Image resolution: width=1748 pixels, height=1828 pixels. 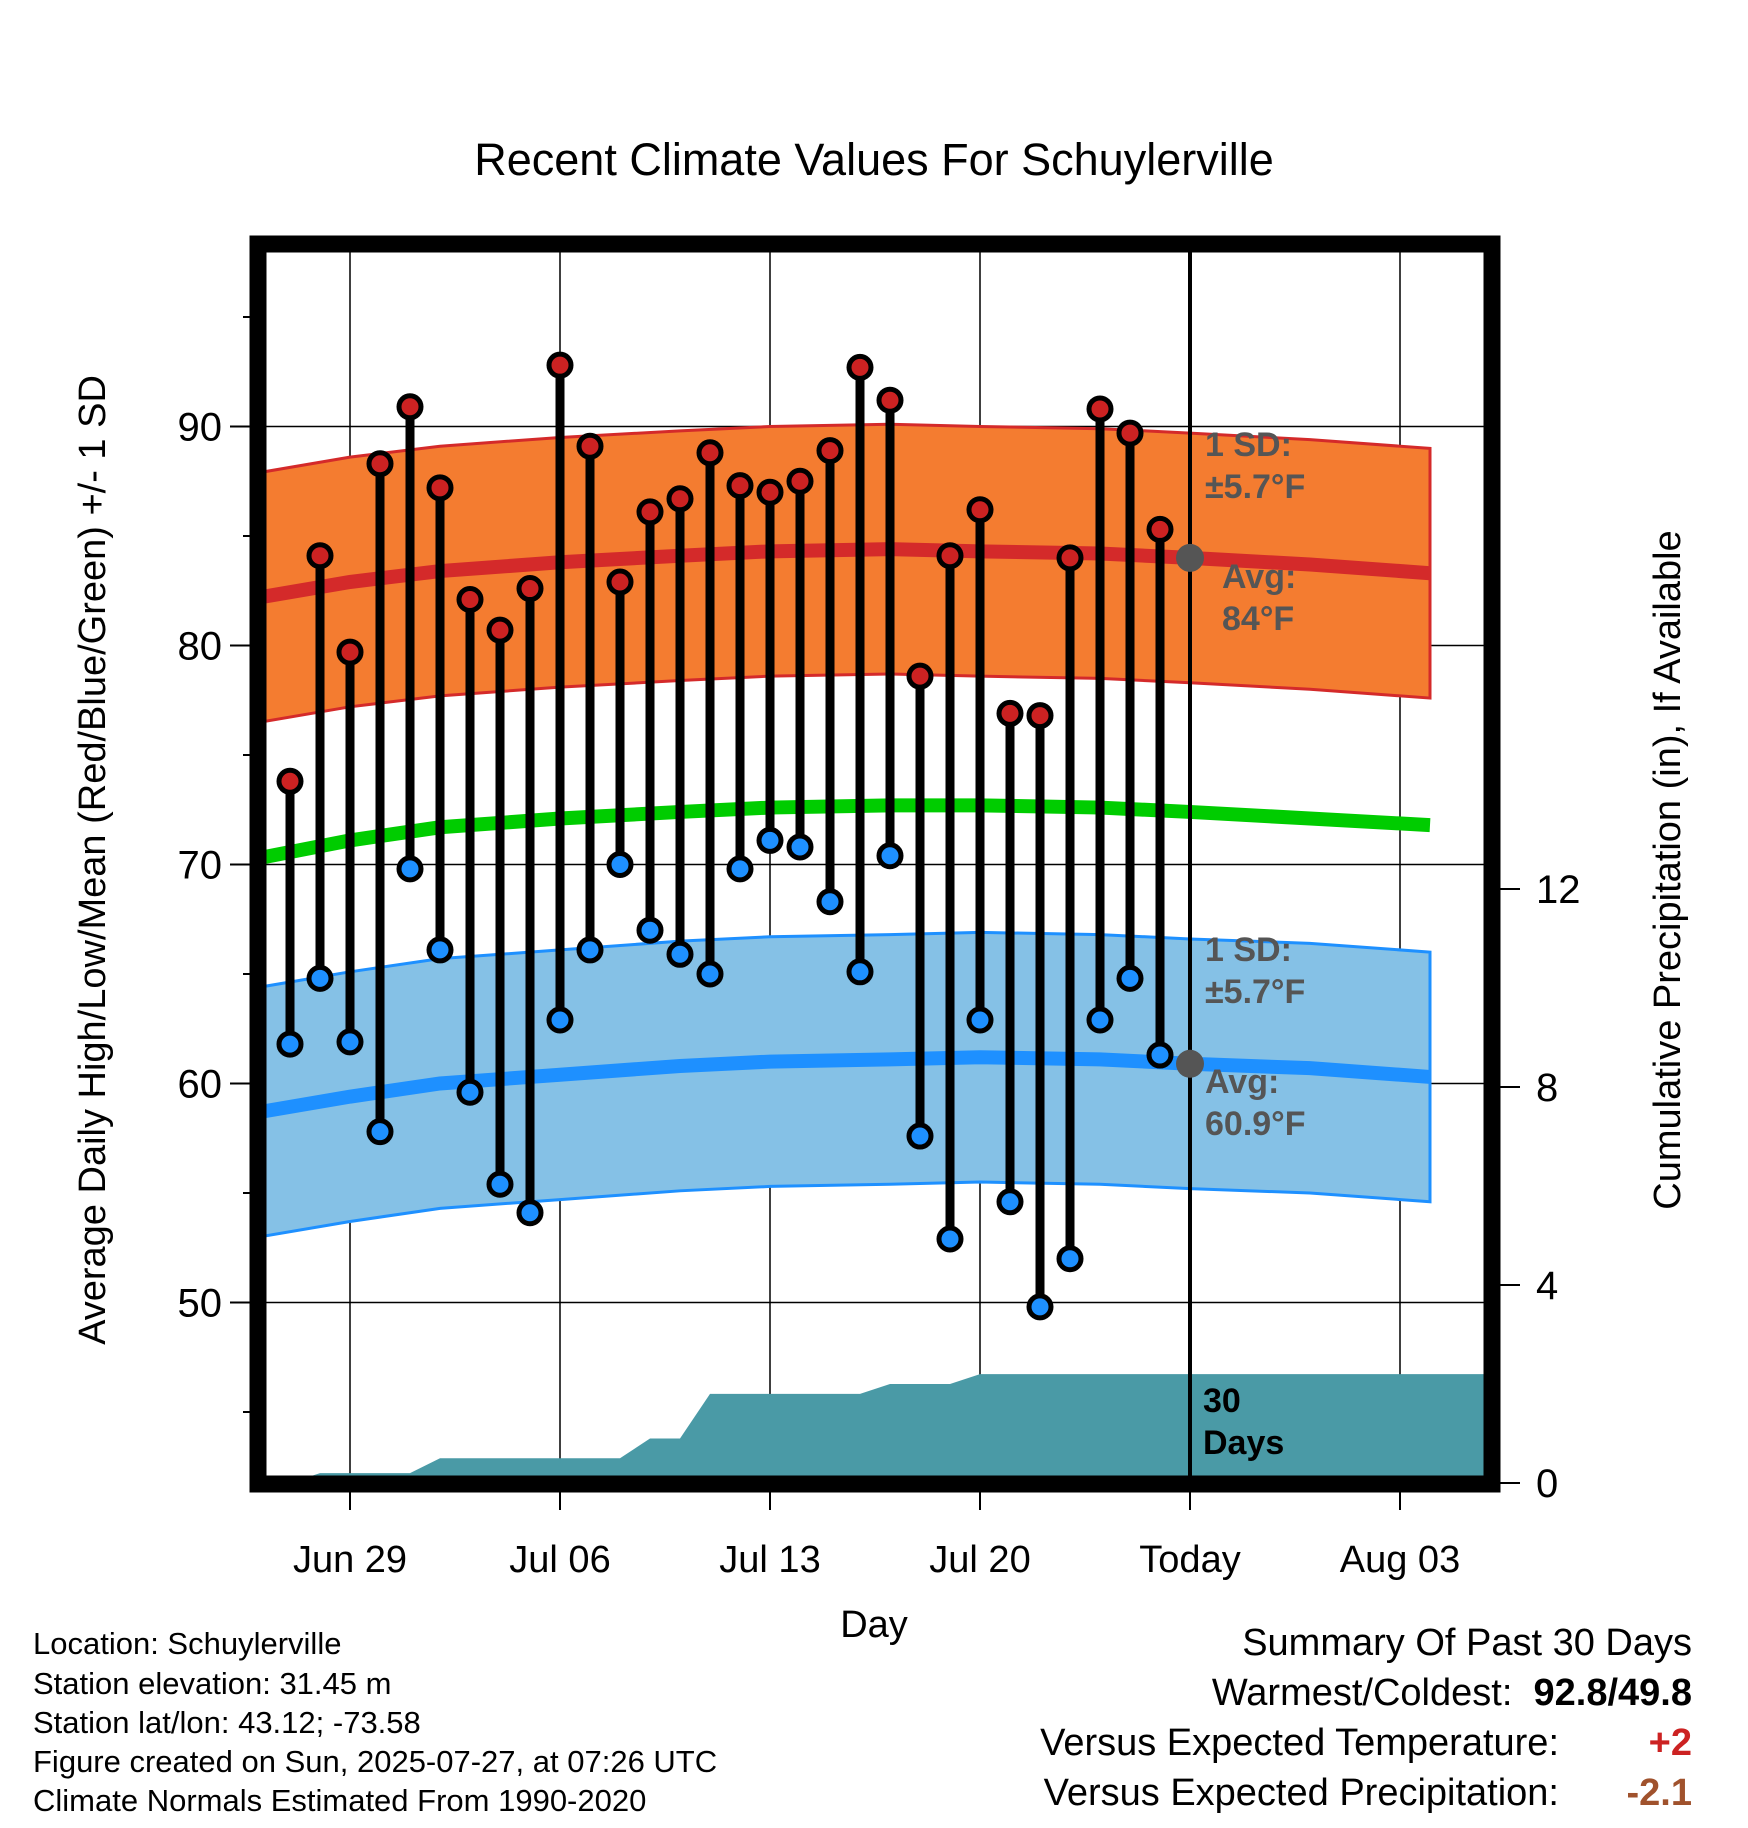 What do you see at coordinates (340, 1800) in the screenshot?
I see `footer-normals: Climate Normals Estimated From 1990-2020` at bounding box center [340, 1800].